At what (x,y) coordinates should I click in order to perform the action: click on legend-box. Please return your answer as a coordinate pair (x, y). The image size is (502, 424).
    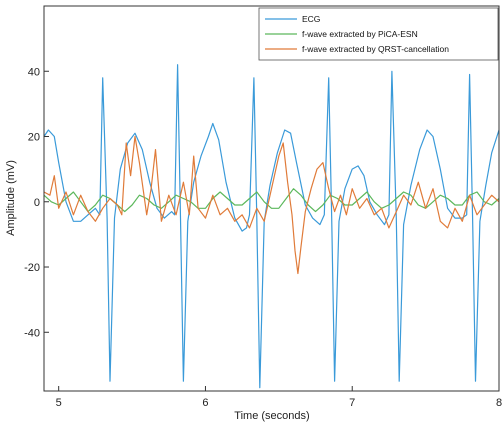
    Looking at the image, I should click on (378, 34).